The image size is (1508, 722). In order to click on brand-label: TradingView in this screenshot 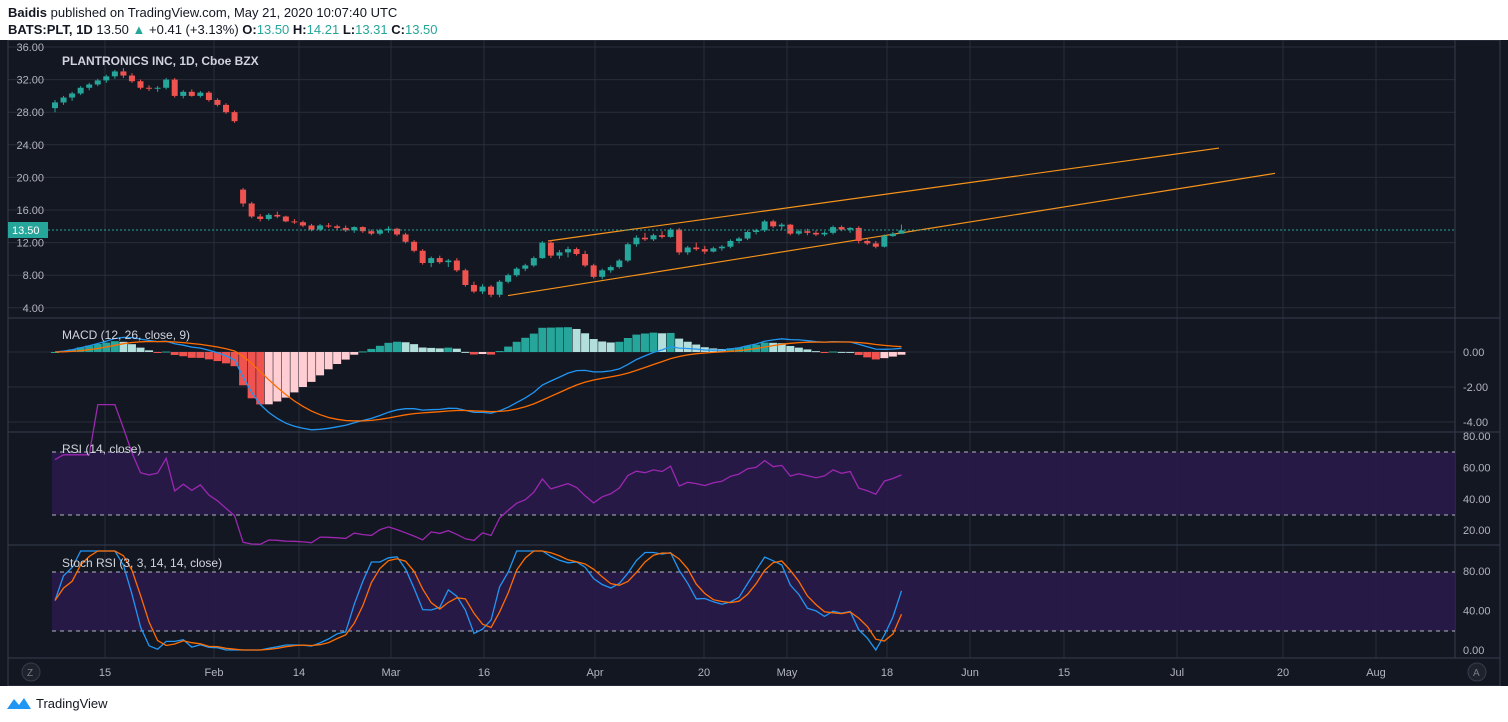, I will do `click(72, 703)`.